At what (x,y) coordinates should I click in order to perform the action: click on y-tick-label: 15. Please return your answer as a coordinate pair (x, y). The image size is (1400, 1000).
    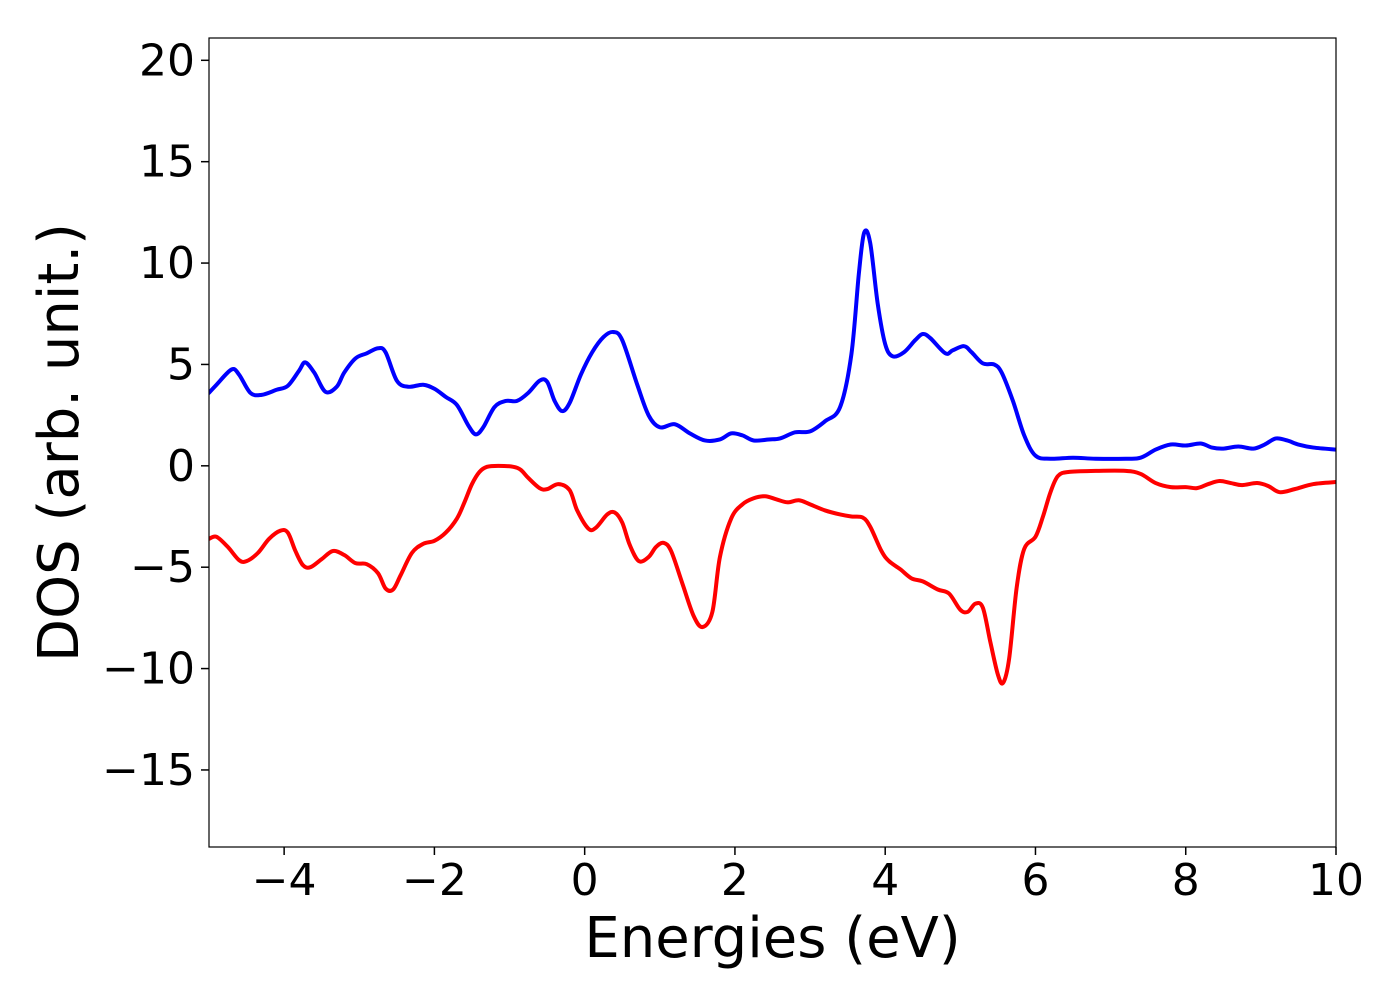
    Looking at the image, I should click on (167, 162).